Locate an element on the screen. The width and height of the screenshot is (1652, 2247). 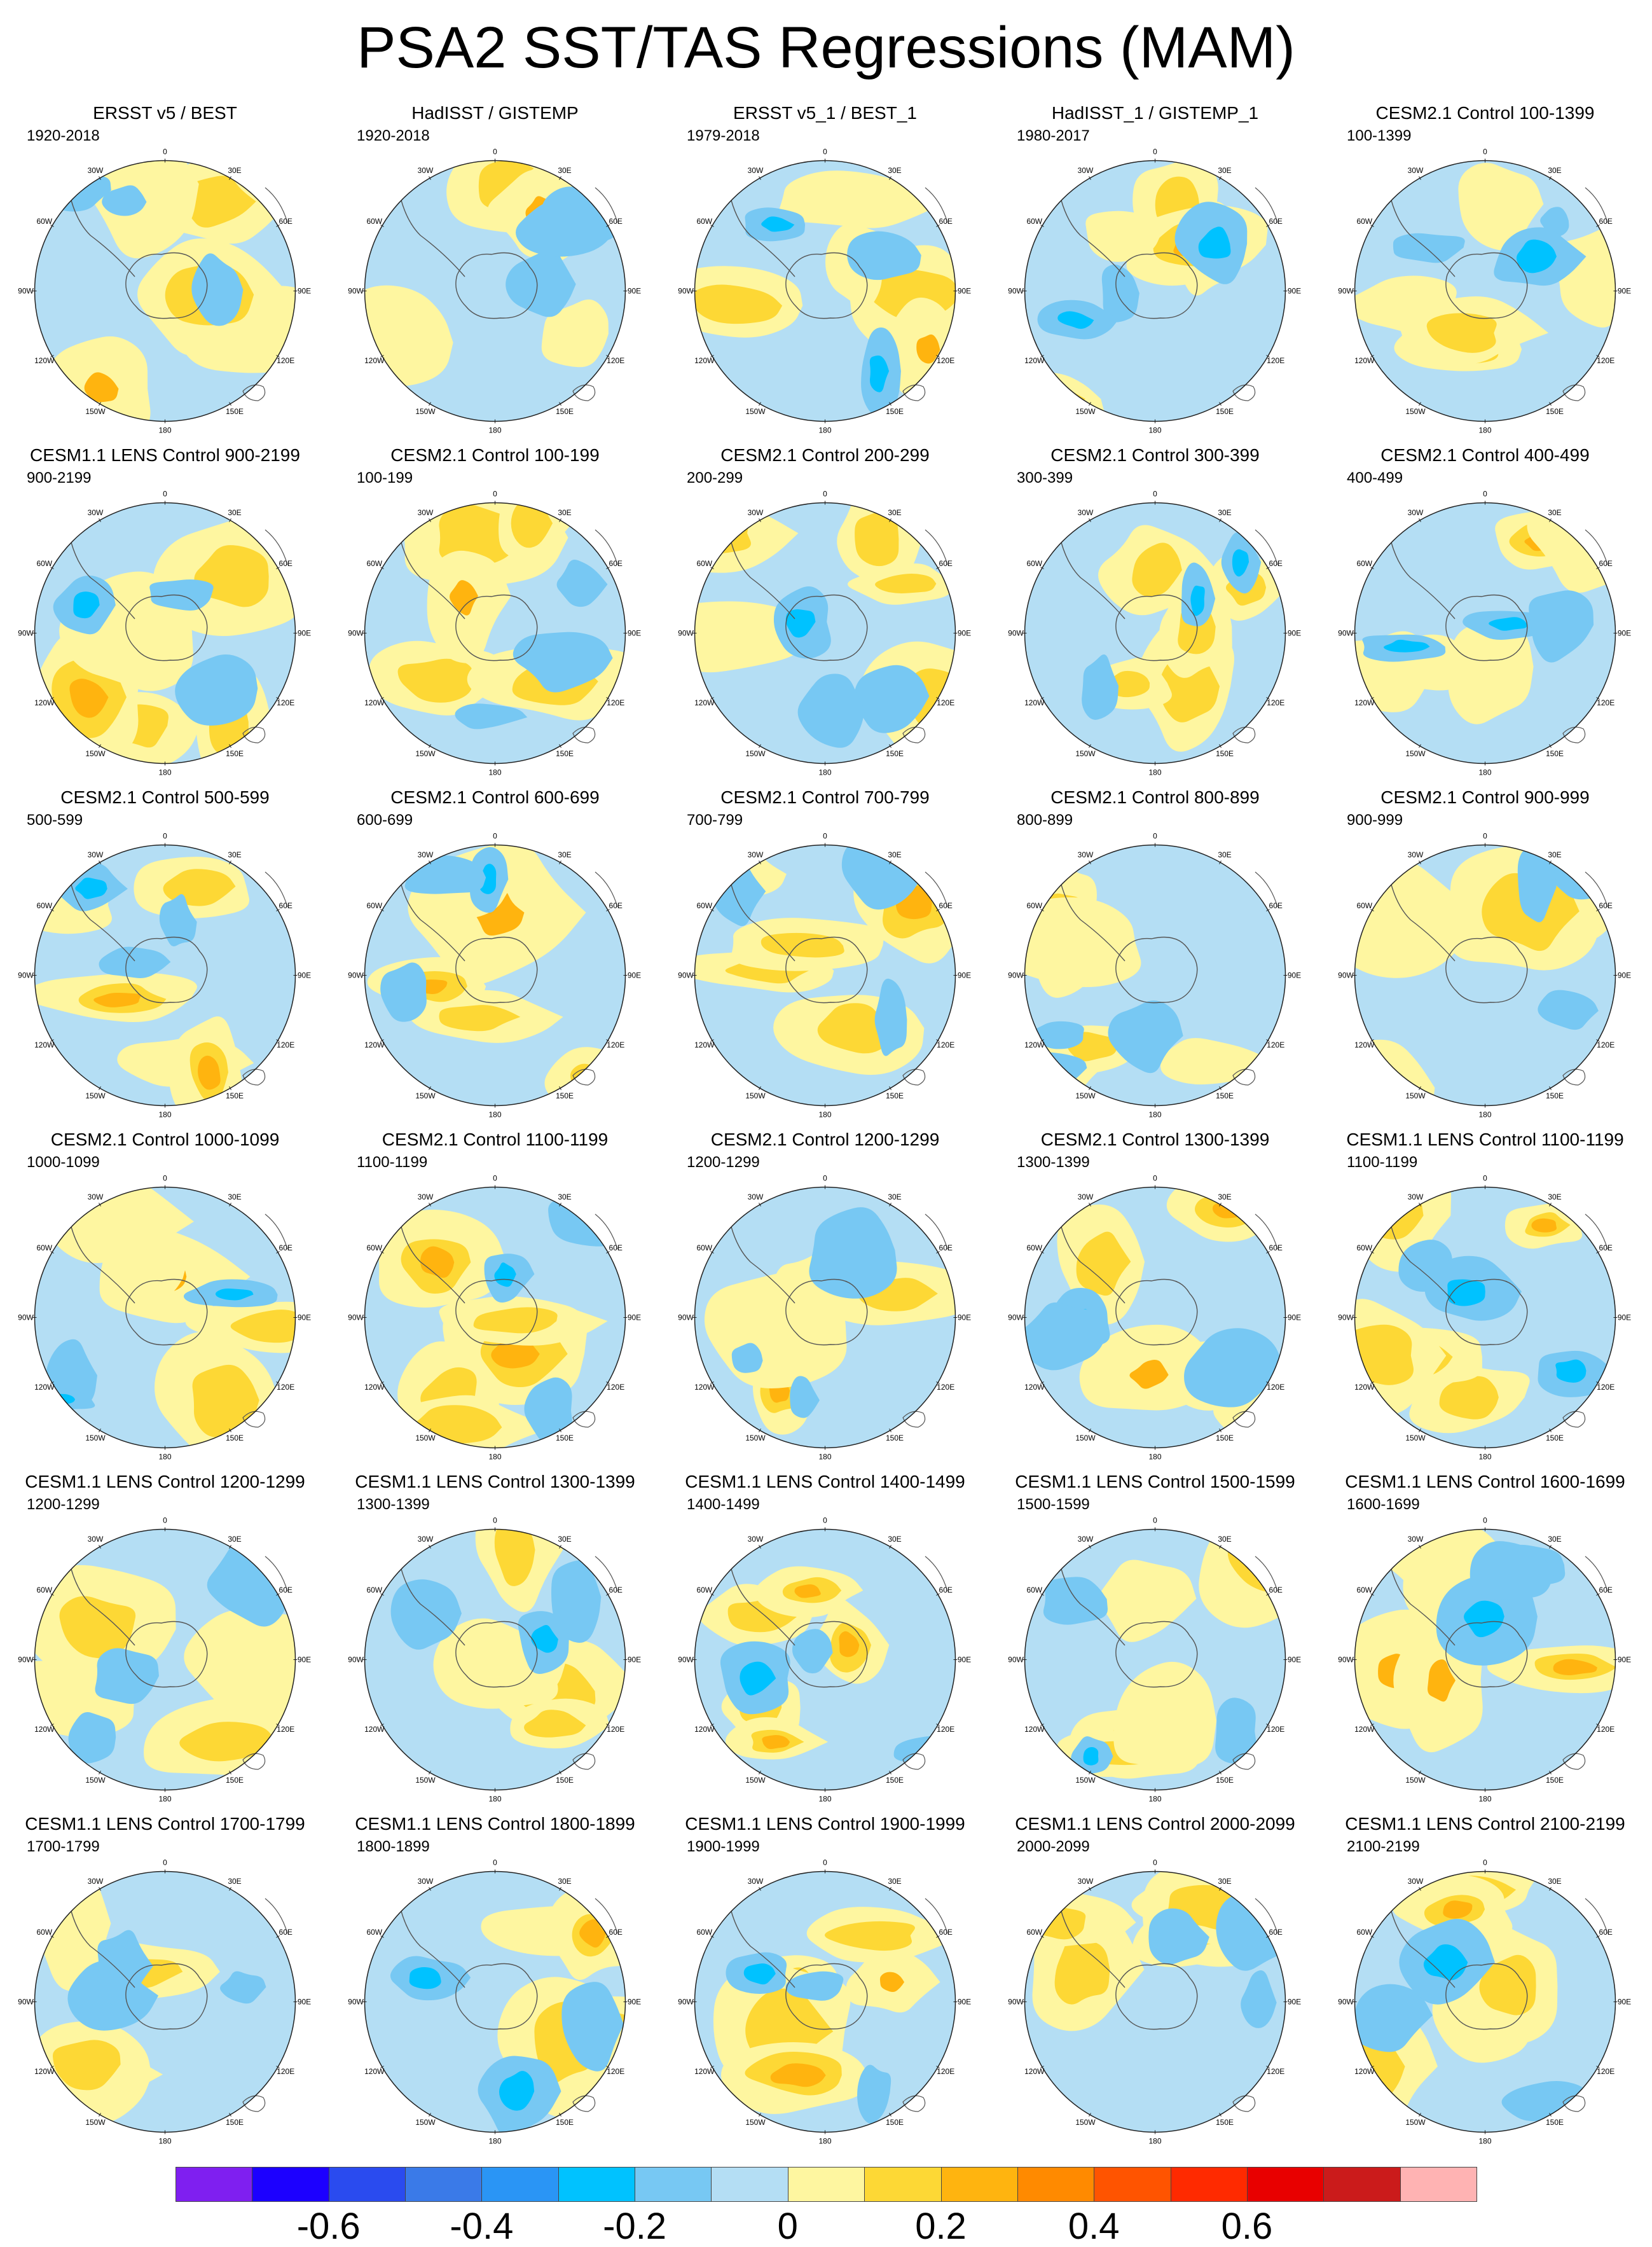
panel-title: CESM1.1 LENS Control 1600-1699 is located at coordinates (1485, 1481).